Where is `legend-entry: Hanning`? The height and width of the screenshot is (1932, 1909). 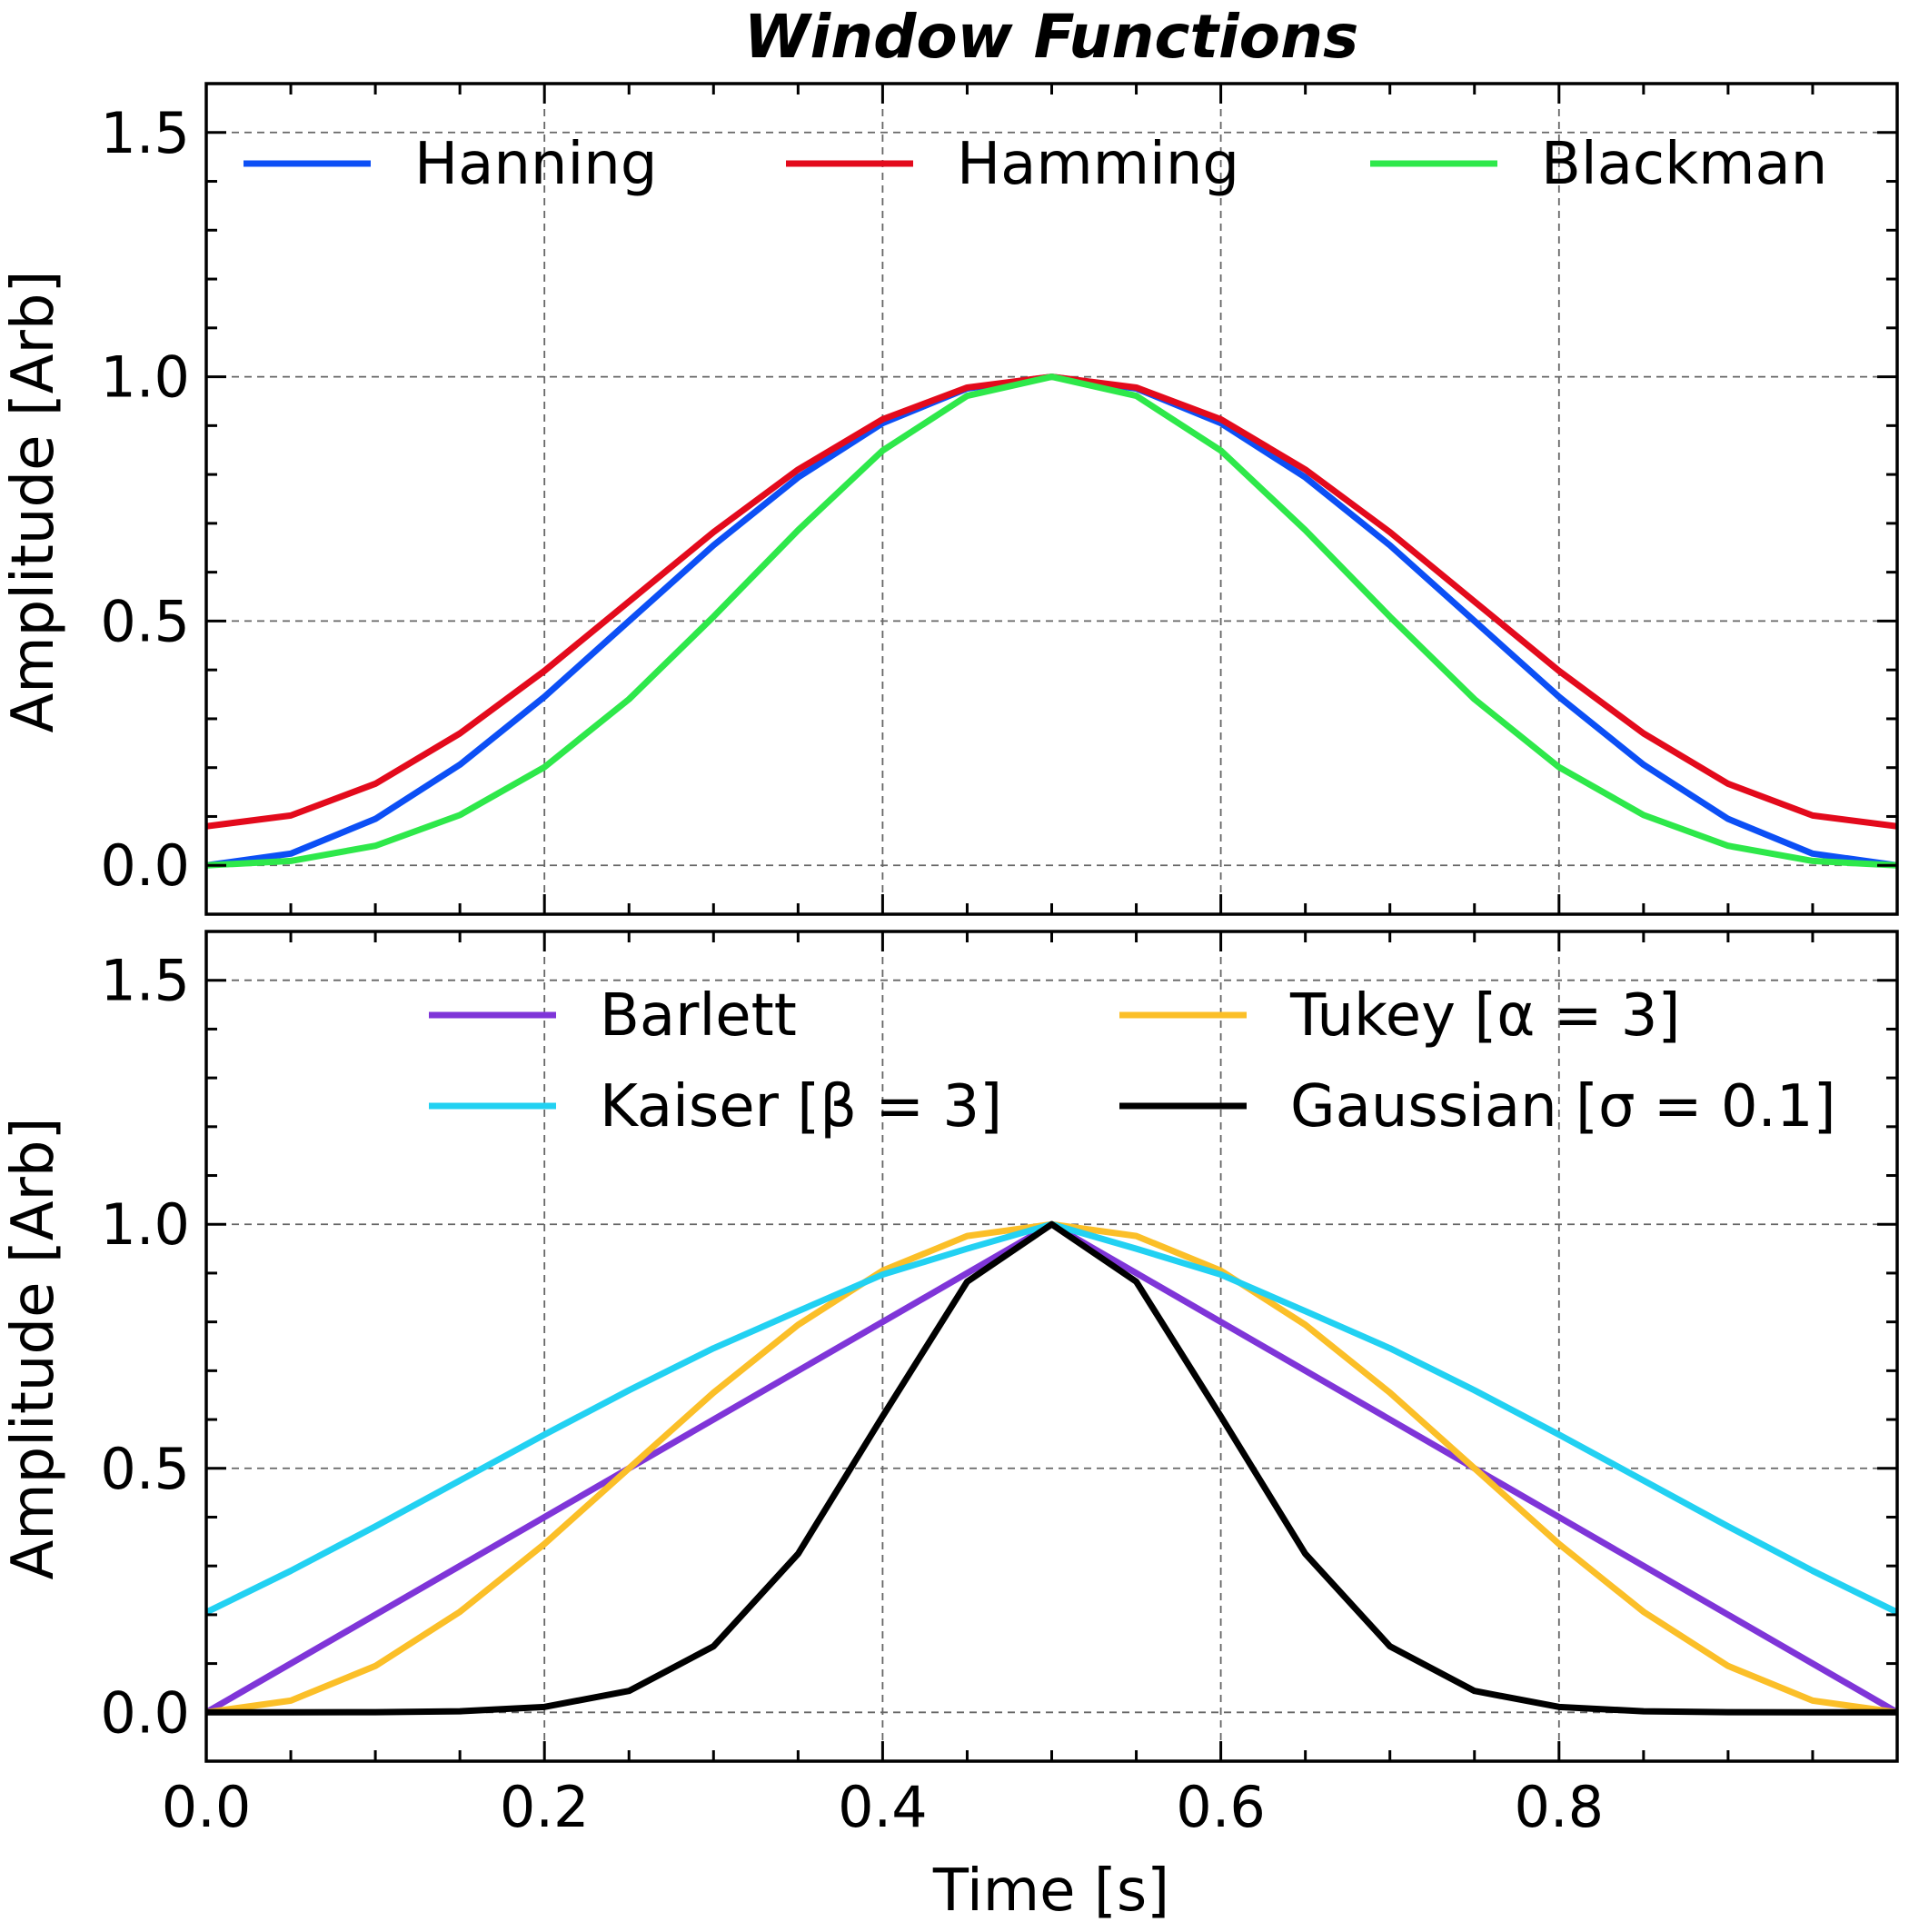
legend-entry: Hanning is located at coordinates (451, 164).